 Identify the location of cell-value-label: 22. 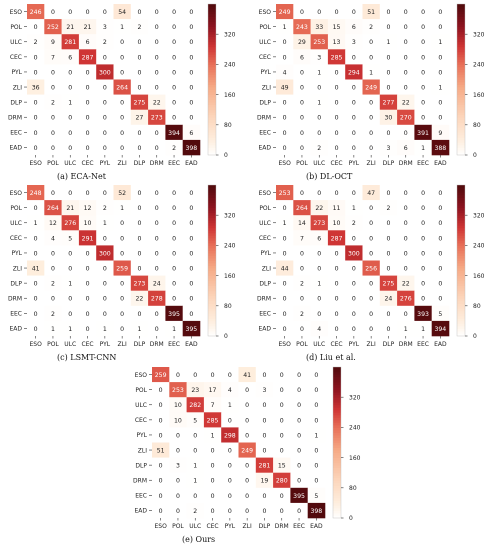
(157, 103).